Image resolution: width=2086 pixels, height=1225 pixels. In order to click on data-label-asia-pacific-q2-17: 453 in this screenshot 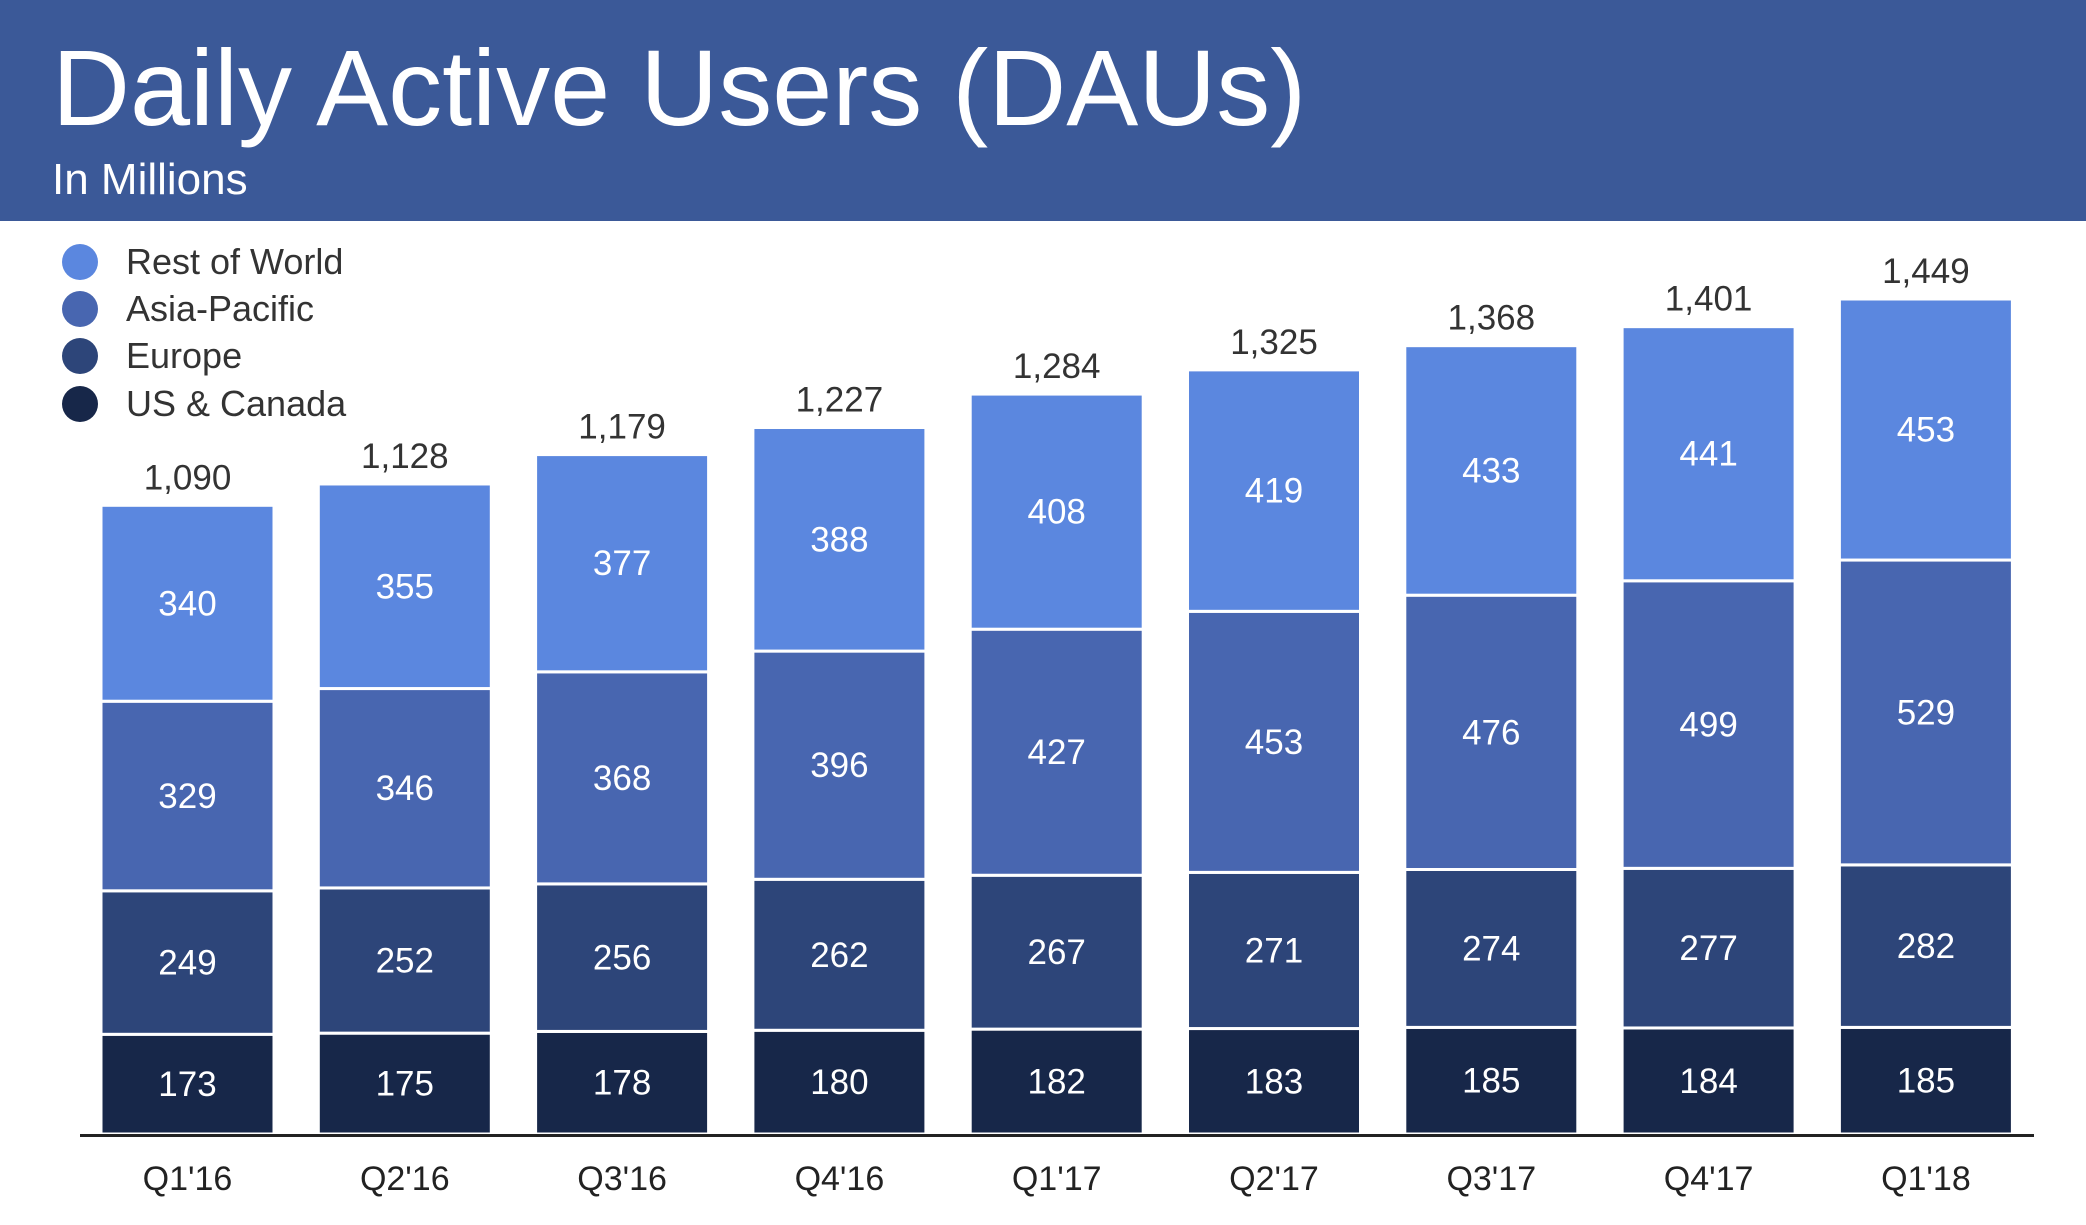, I will do `click(1274, 742)`.